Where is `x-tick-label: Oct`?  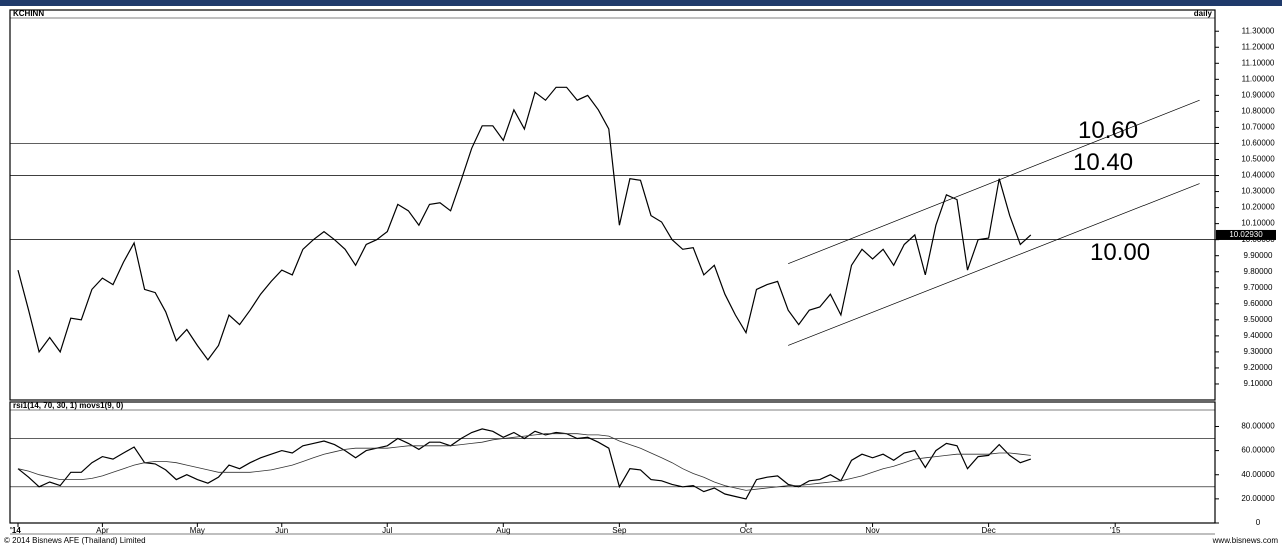
x-tick-label: Oct is located at coordinates (746, 530).